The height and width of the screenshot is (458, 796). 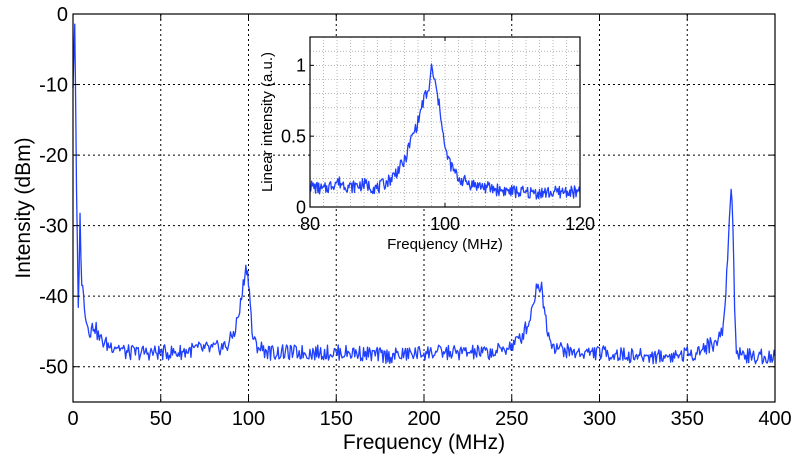 What do you see at coordinates (53, 368) in the screenshot?
I see `main-y-tick-label: -50` at bounding box center [53, 368].